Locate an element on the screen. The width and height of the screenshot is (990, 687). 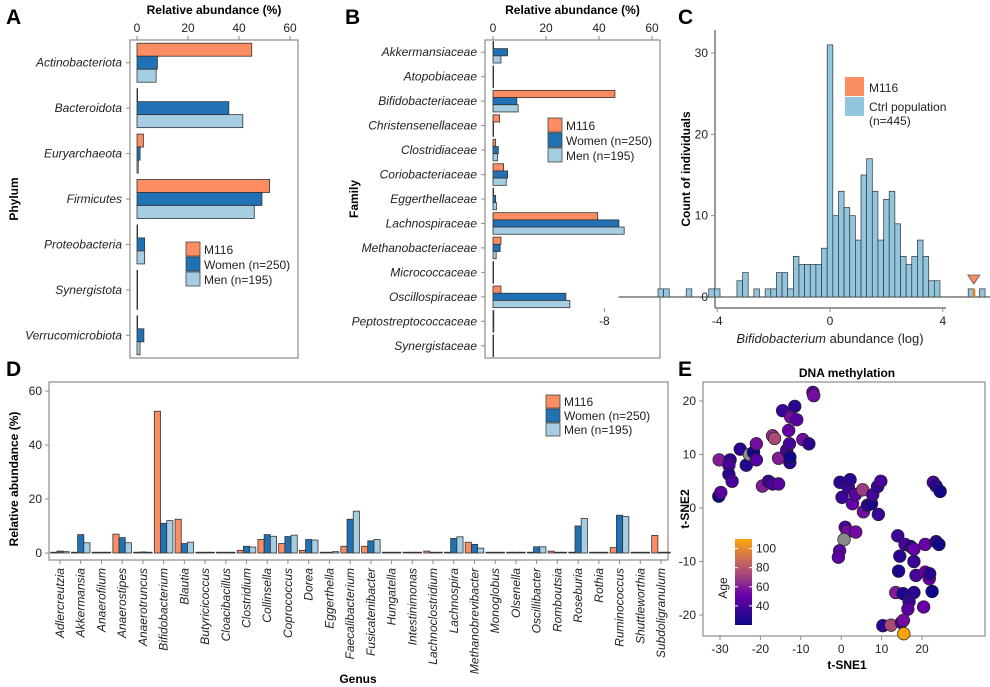
bar-m116-bacteroidota is located at coordinates (137, 95).